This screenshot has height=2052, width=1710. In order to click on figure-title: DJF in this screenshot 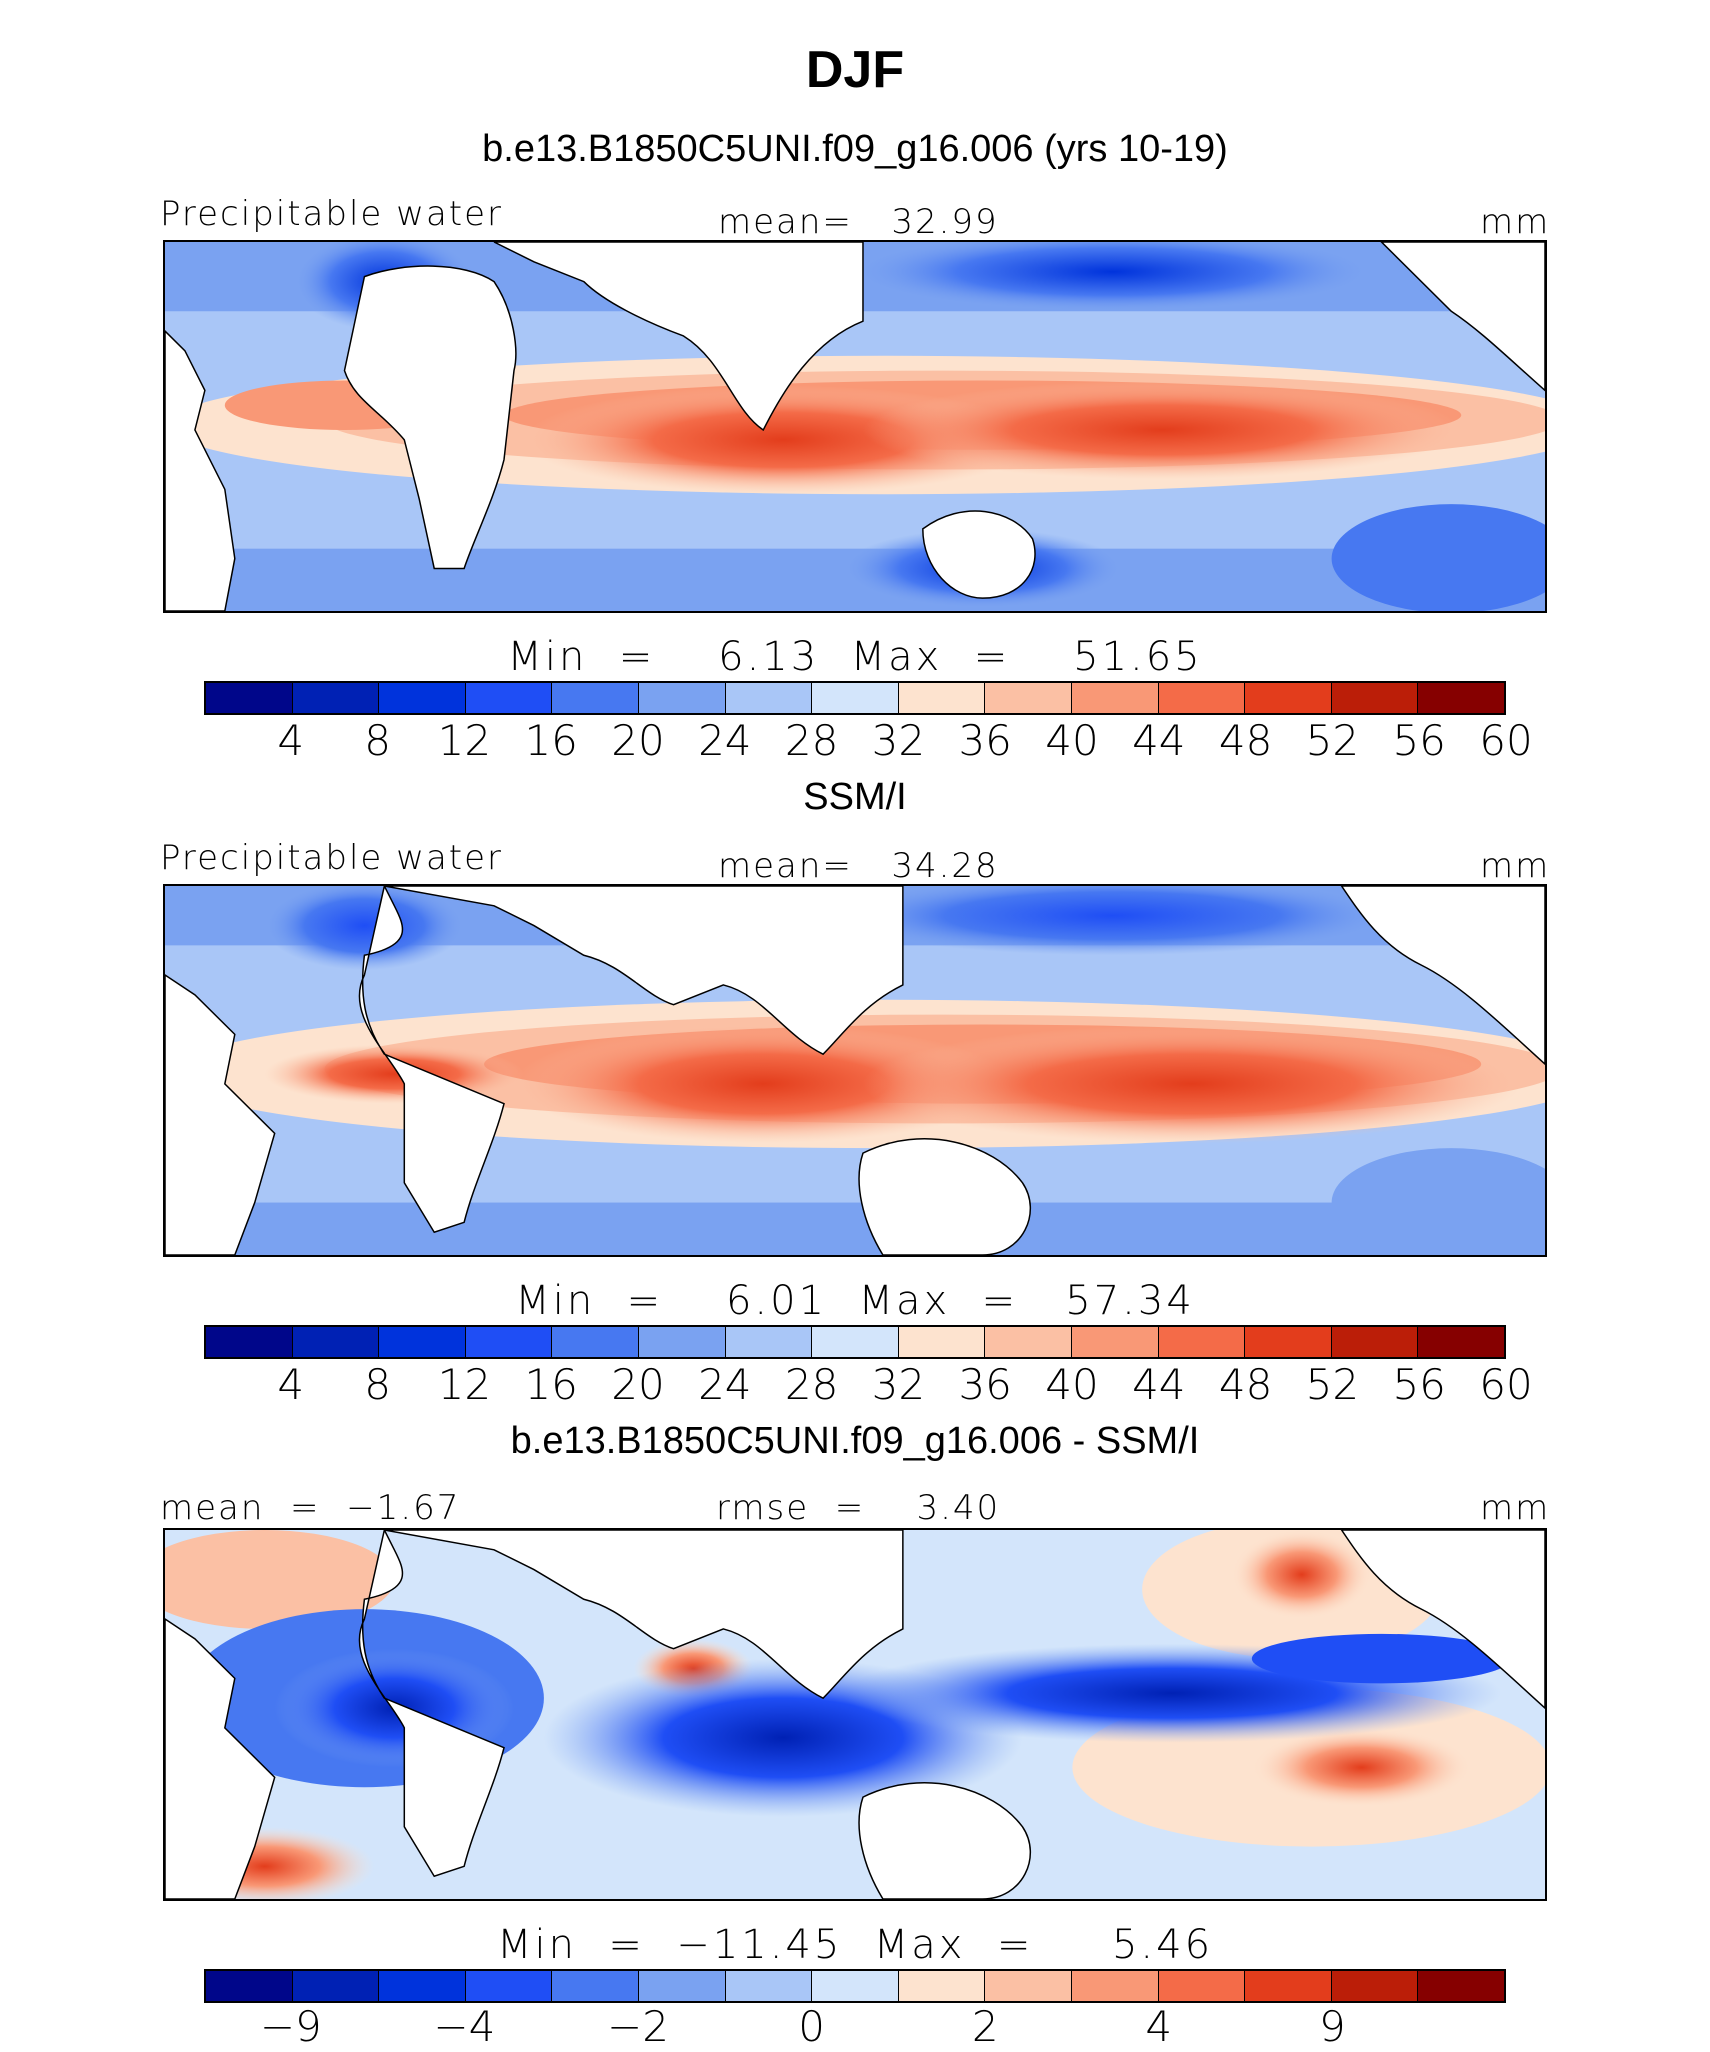, I will do `click(855, 70)`.